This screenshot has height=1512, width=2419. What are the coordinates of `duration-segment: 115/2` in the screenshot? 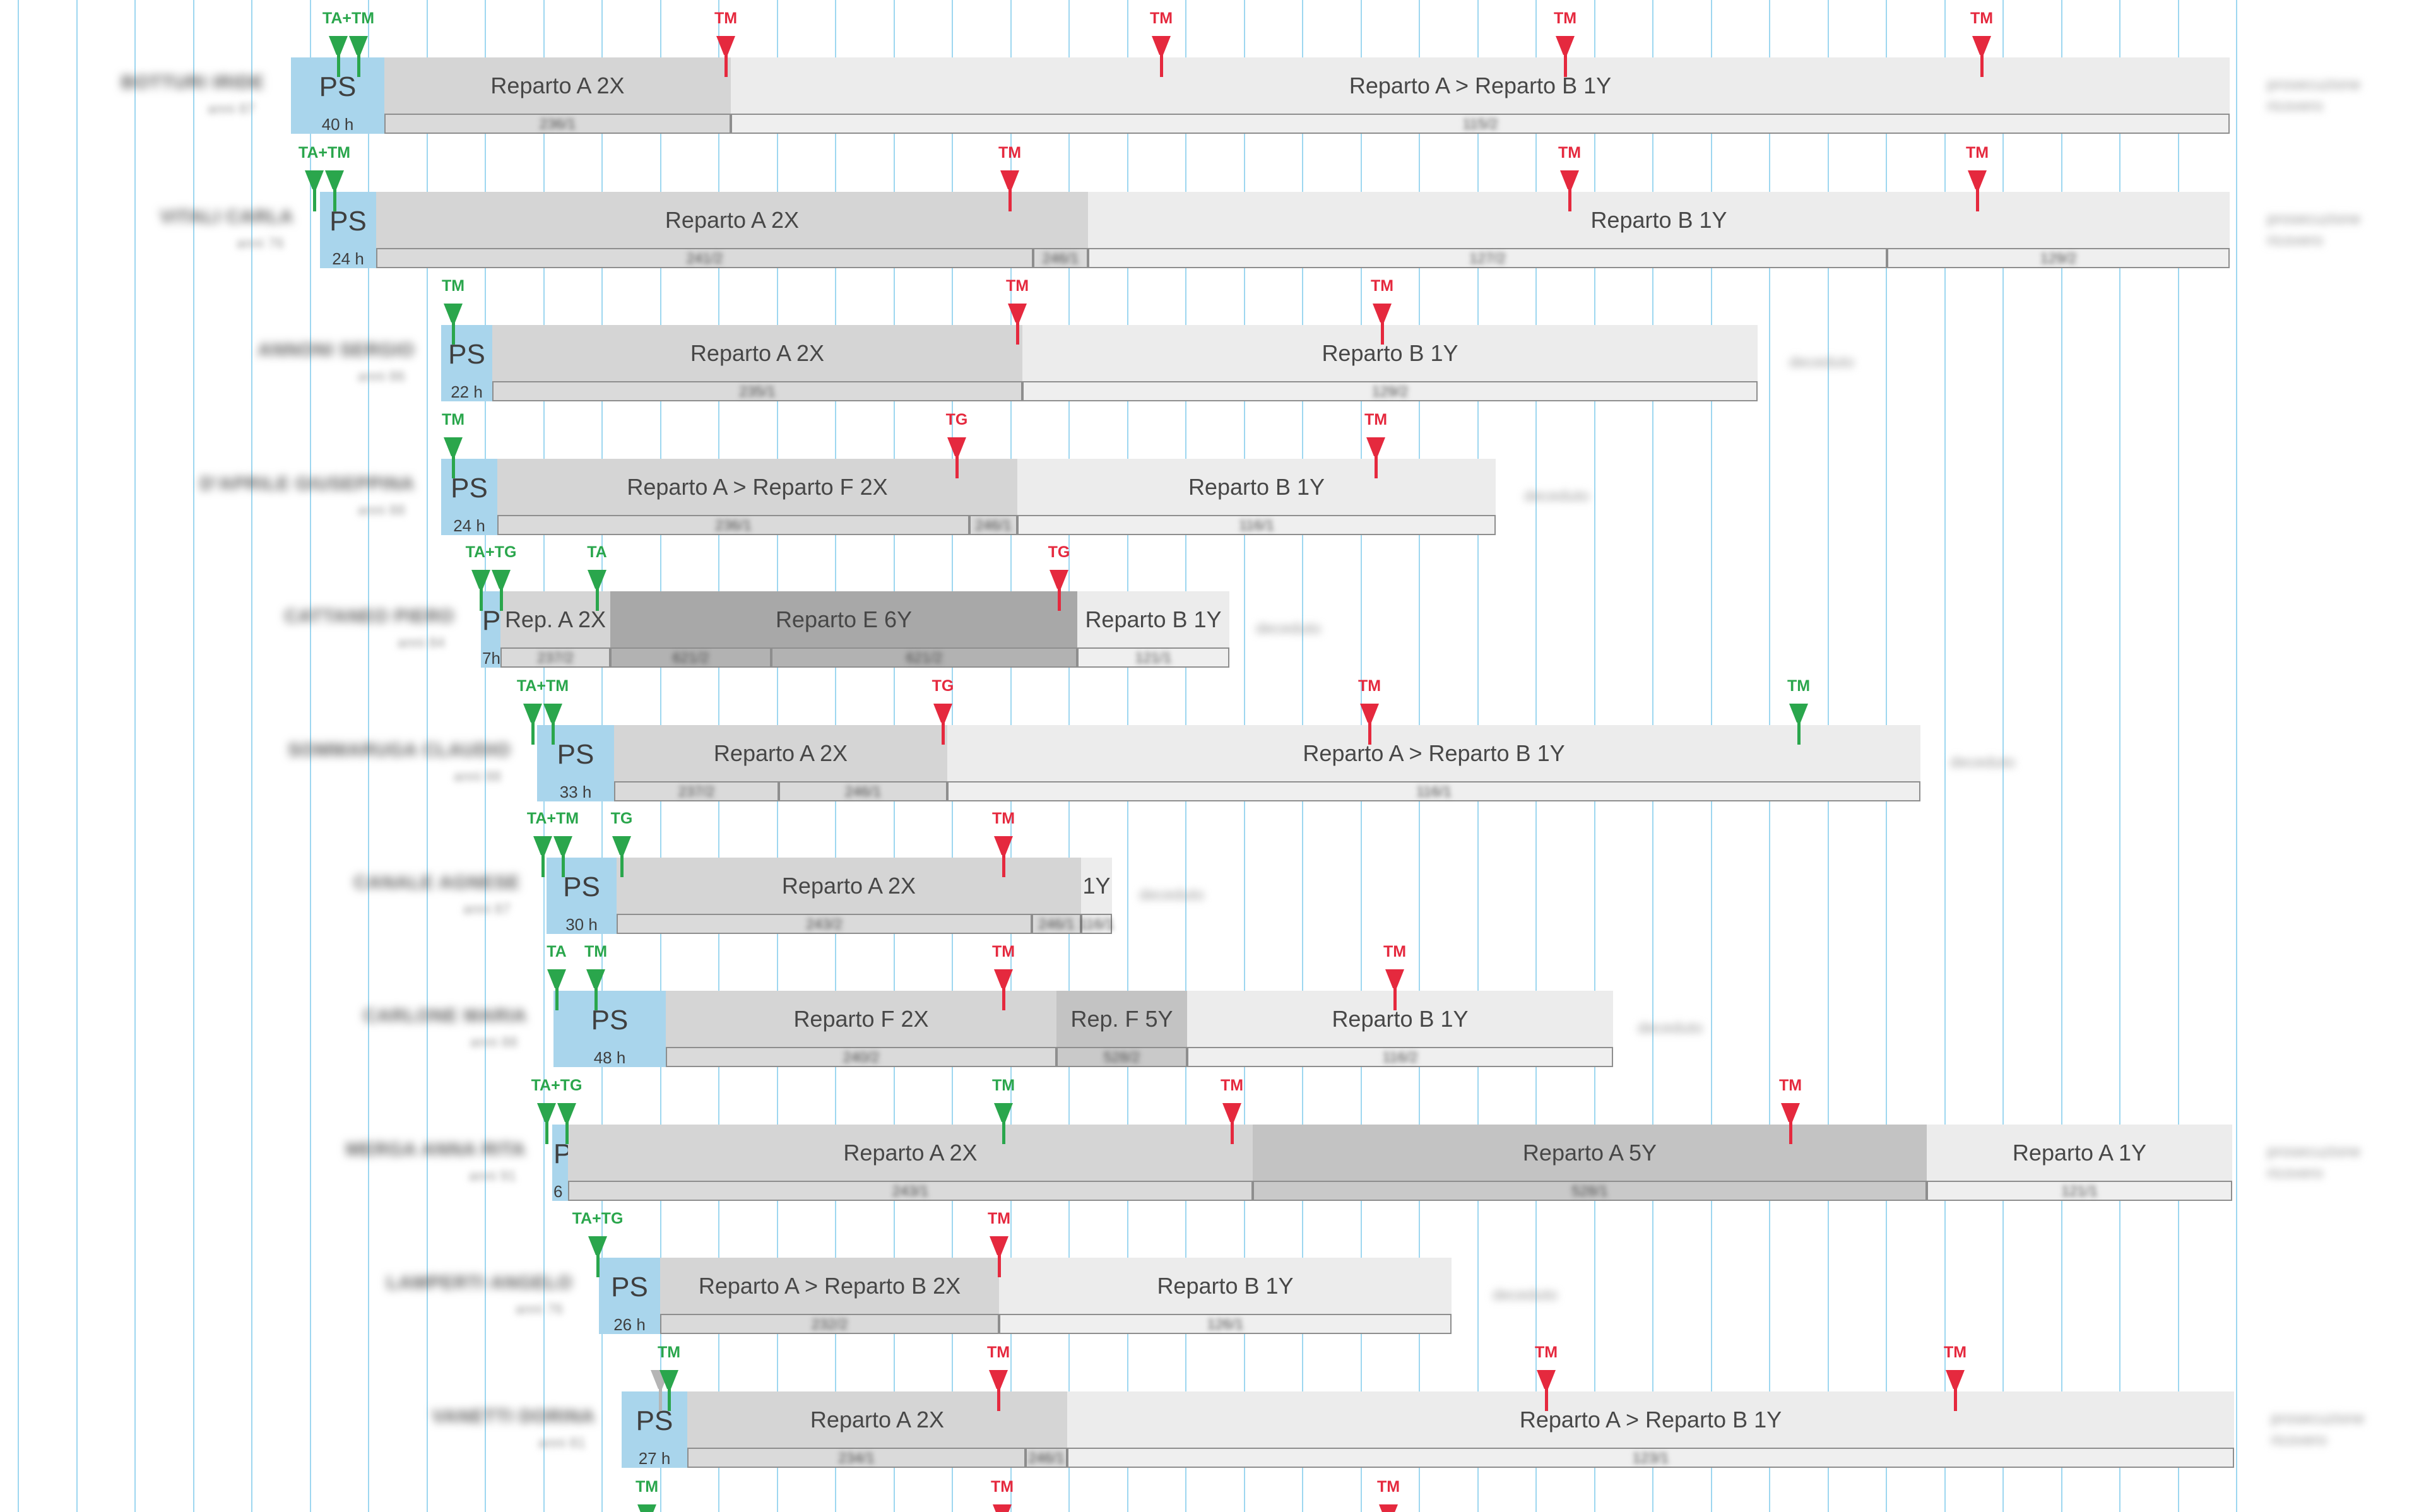 It's located at (1480, 124).